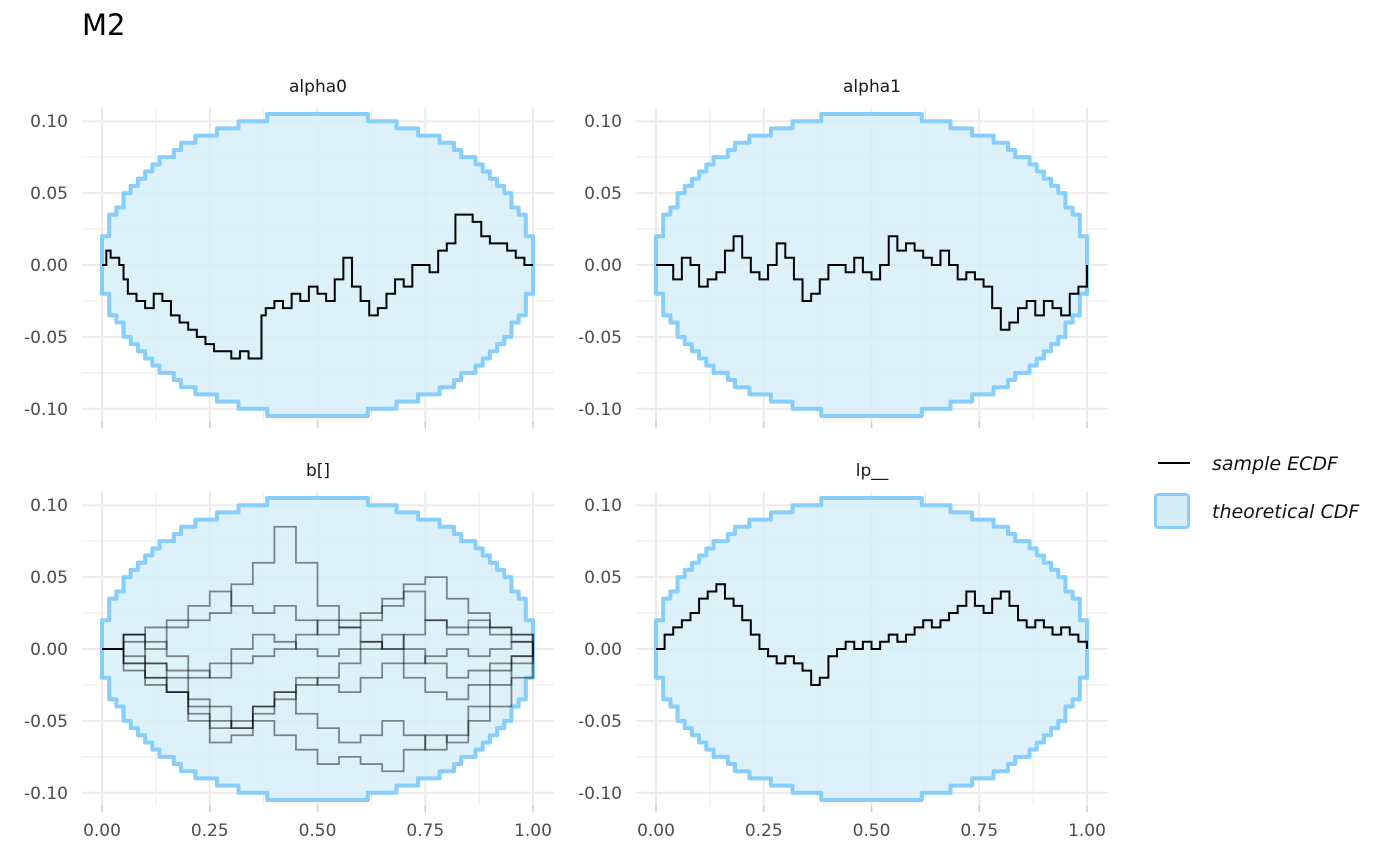 This screenshot has width=1400, height=865. I want to click on legend-item-theoretical-cdf: theoretical CDF, so click(1255, 512).